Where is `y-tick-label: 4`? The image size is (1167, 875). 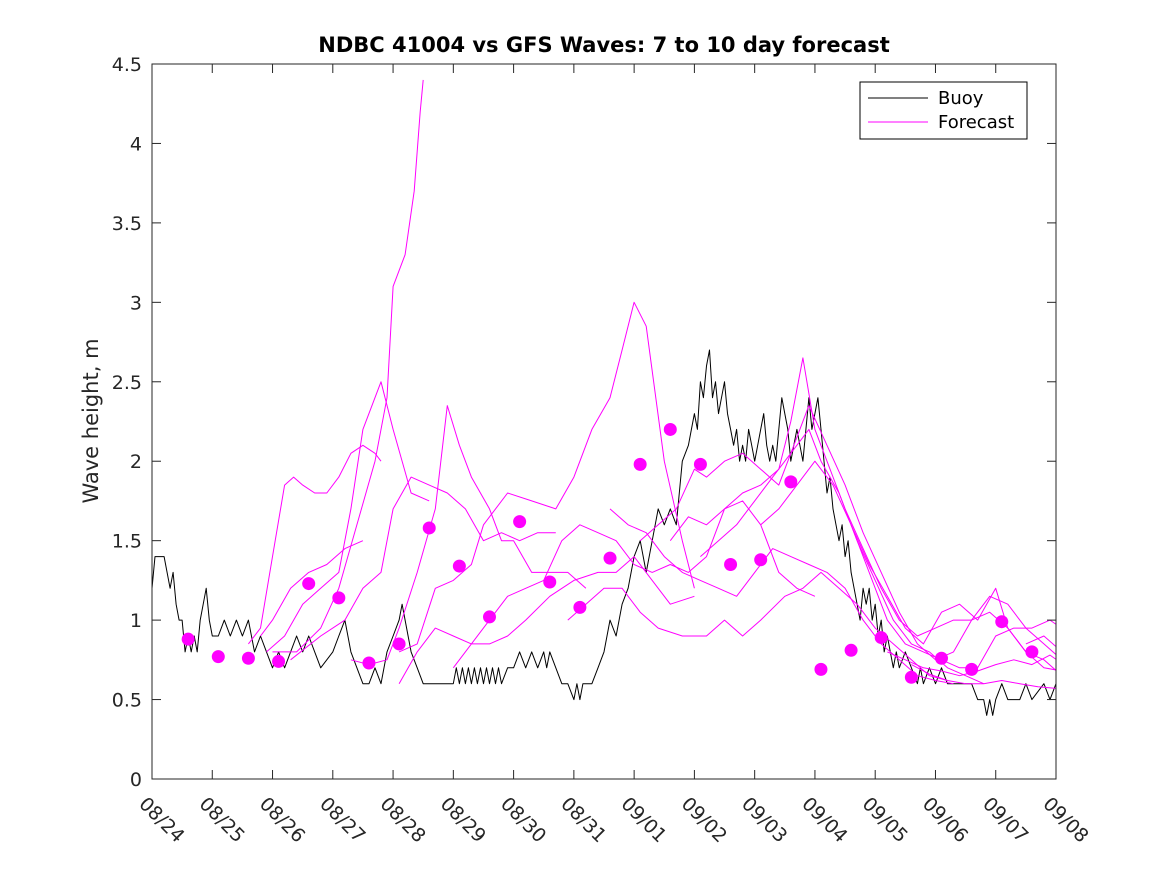
y-tick-label: 4 is located at coordinates (136, 144).